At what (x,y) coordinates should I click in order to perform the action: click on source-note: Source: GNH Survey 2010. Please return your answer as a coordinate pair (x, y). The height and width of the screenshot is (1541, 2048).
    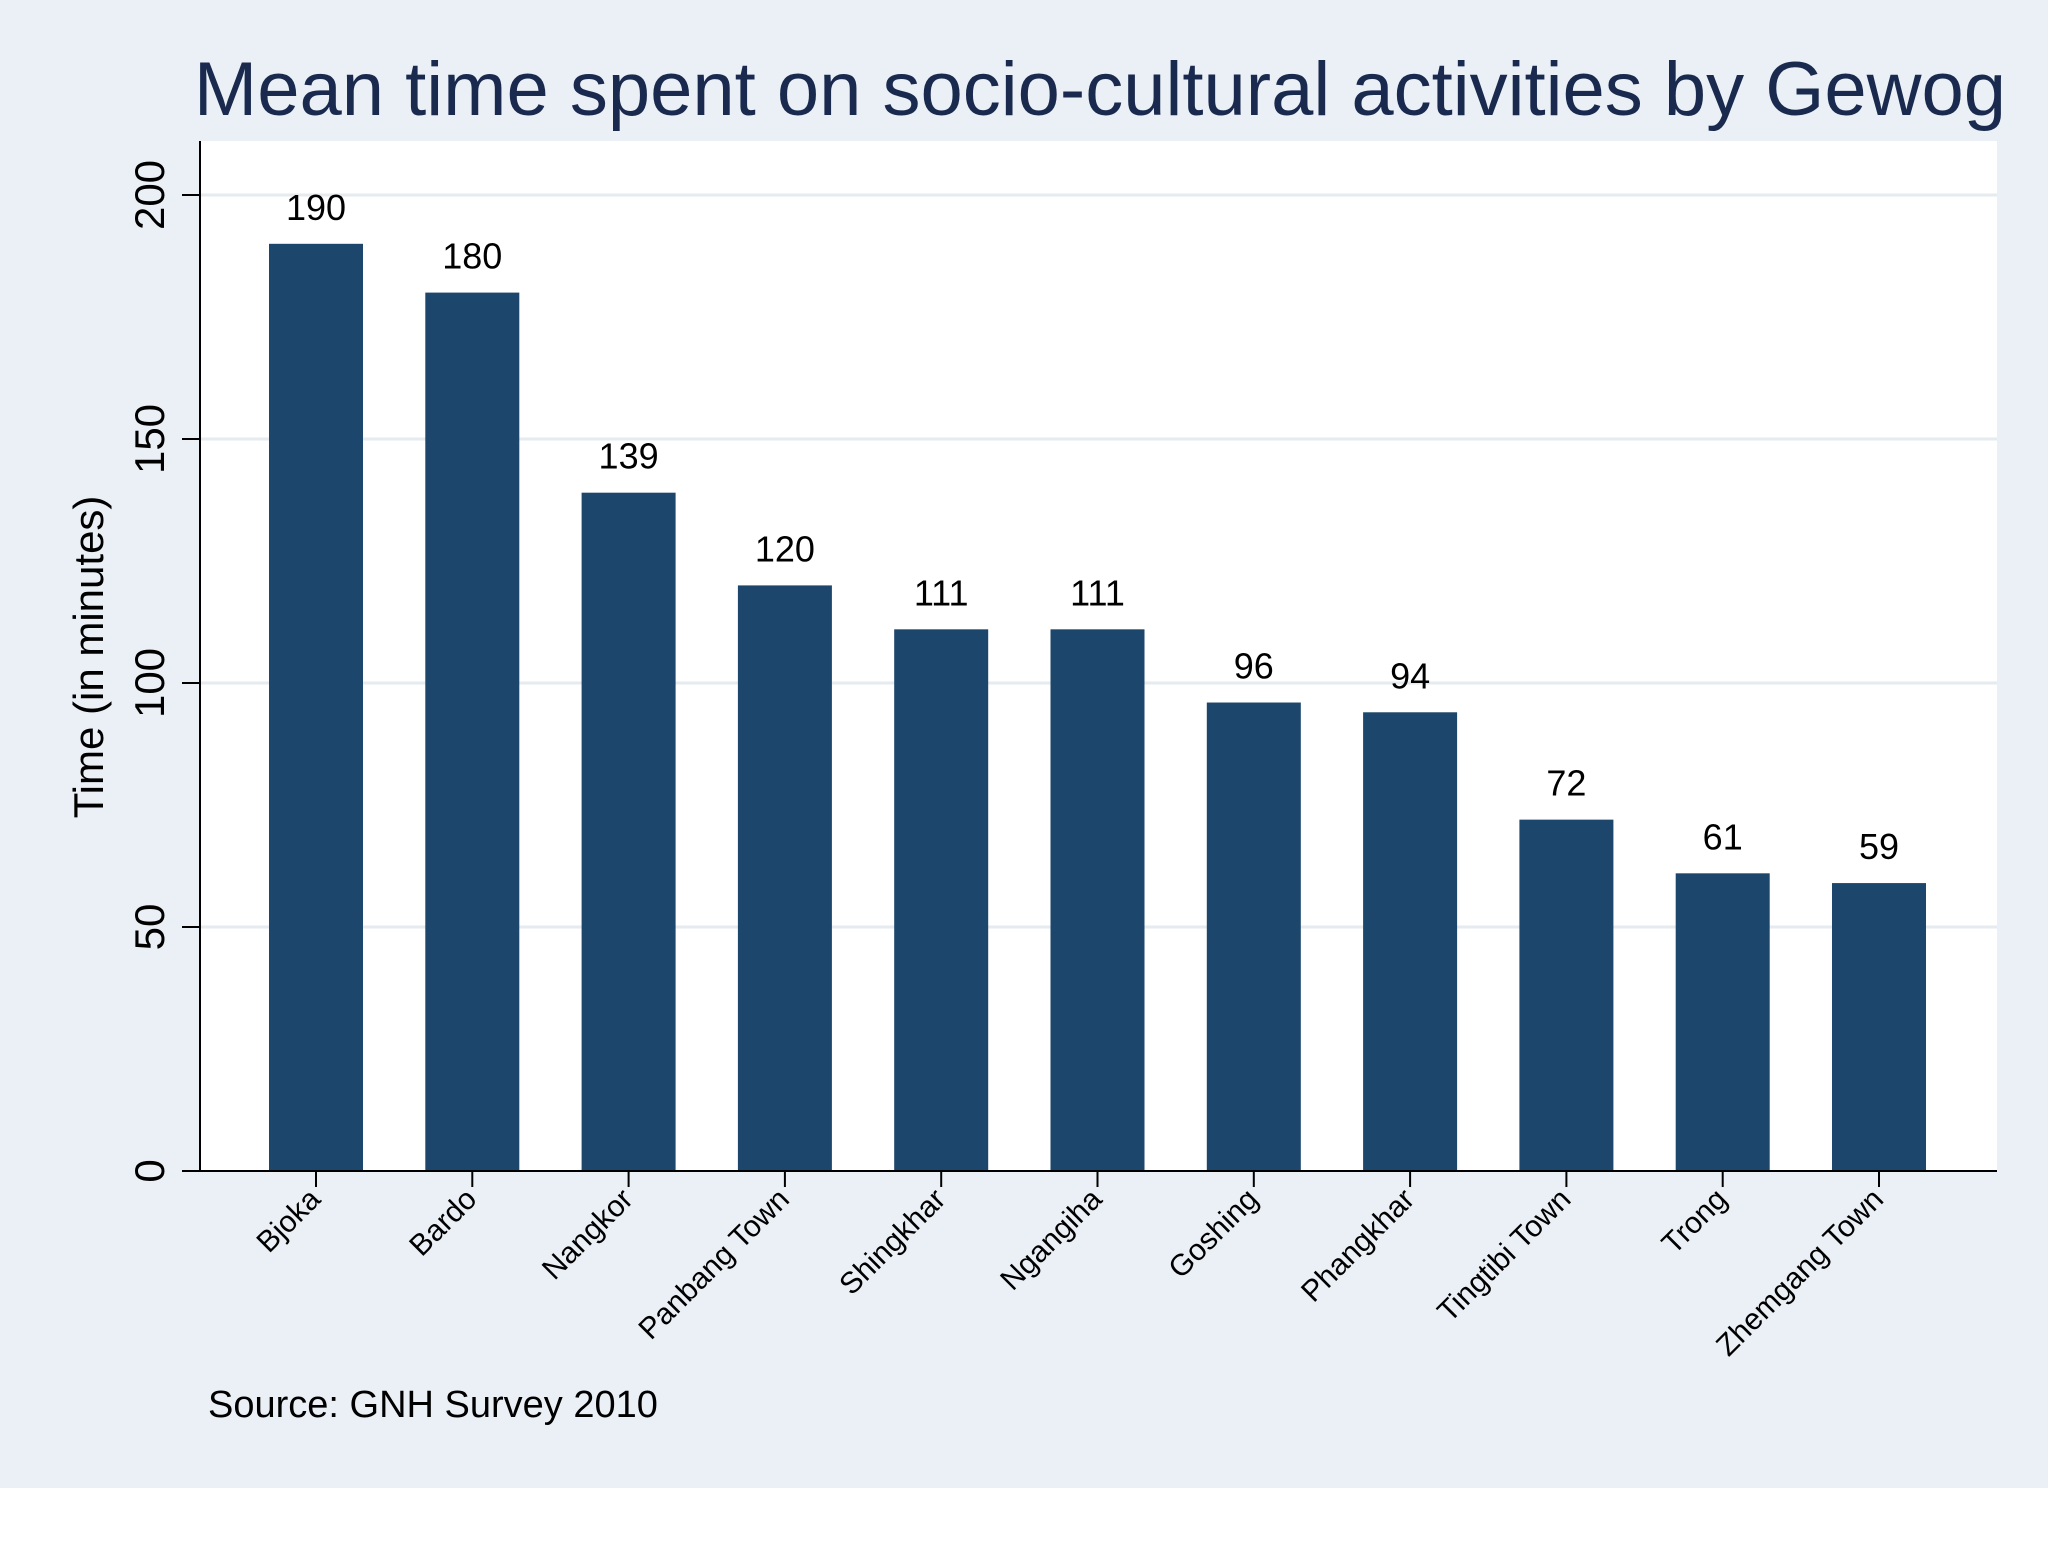
    Looking at the image, I should click on (433, 1405).